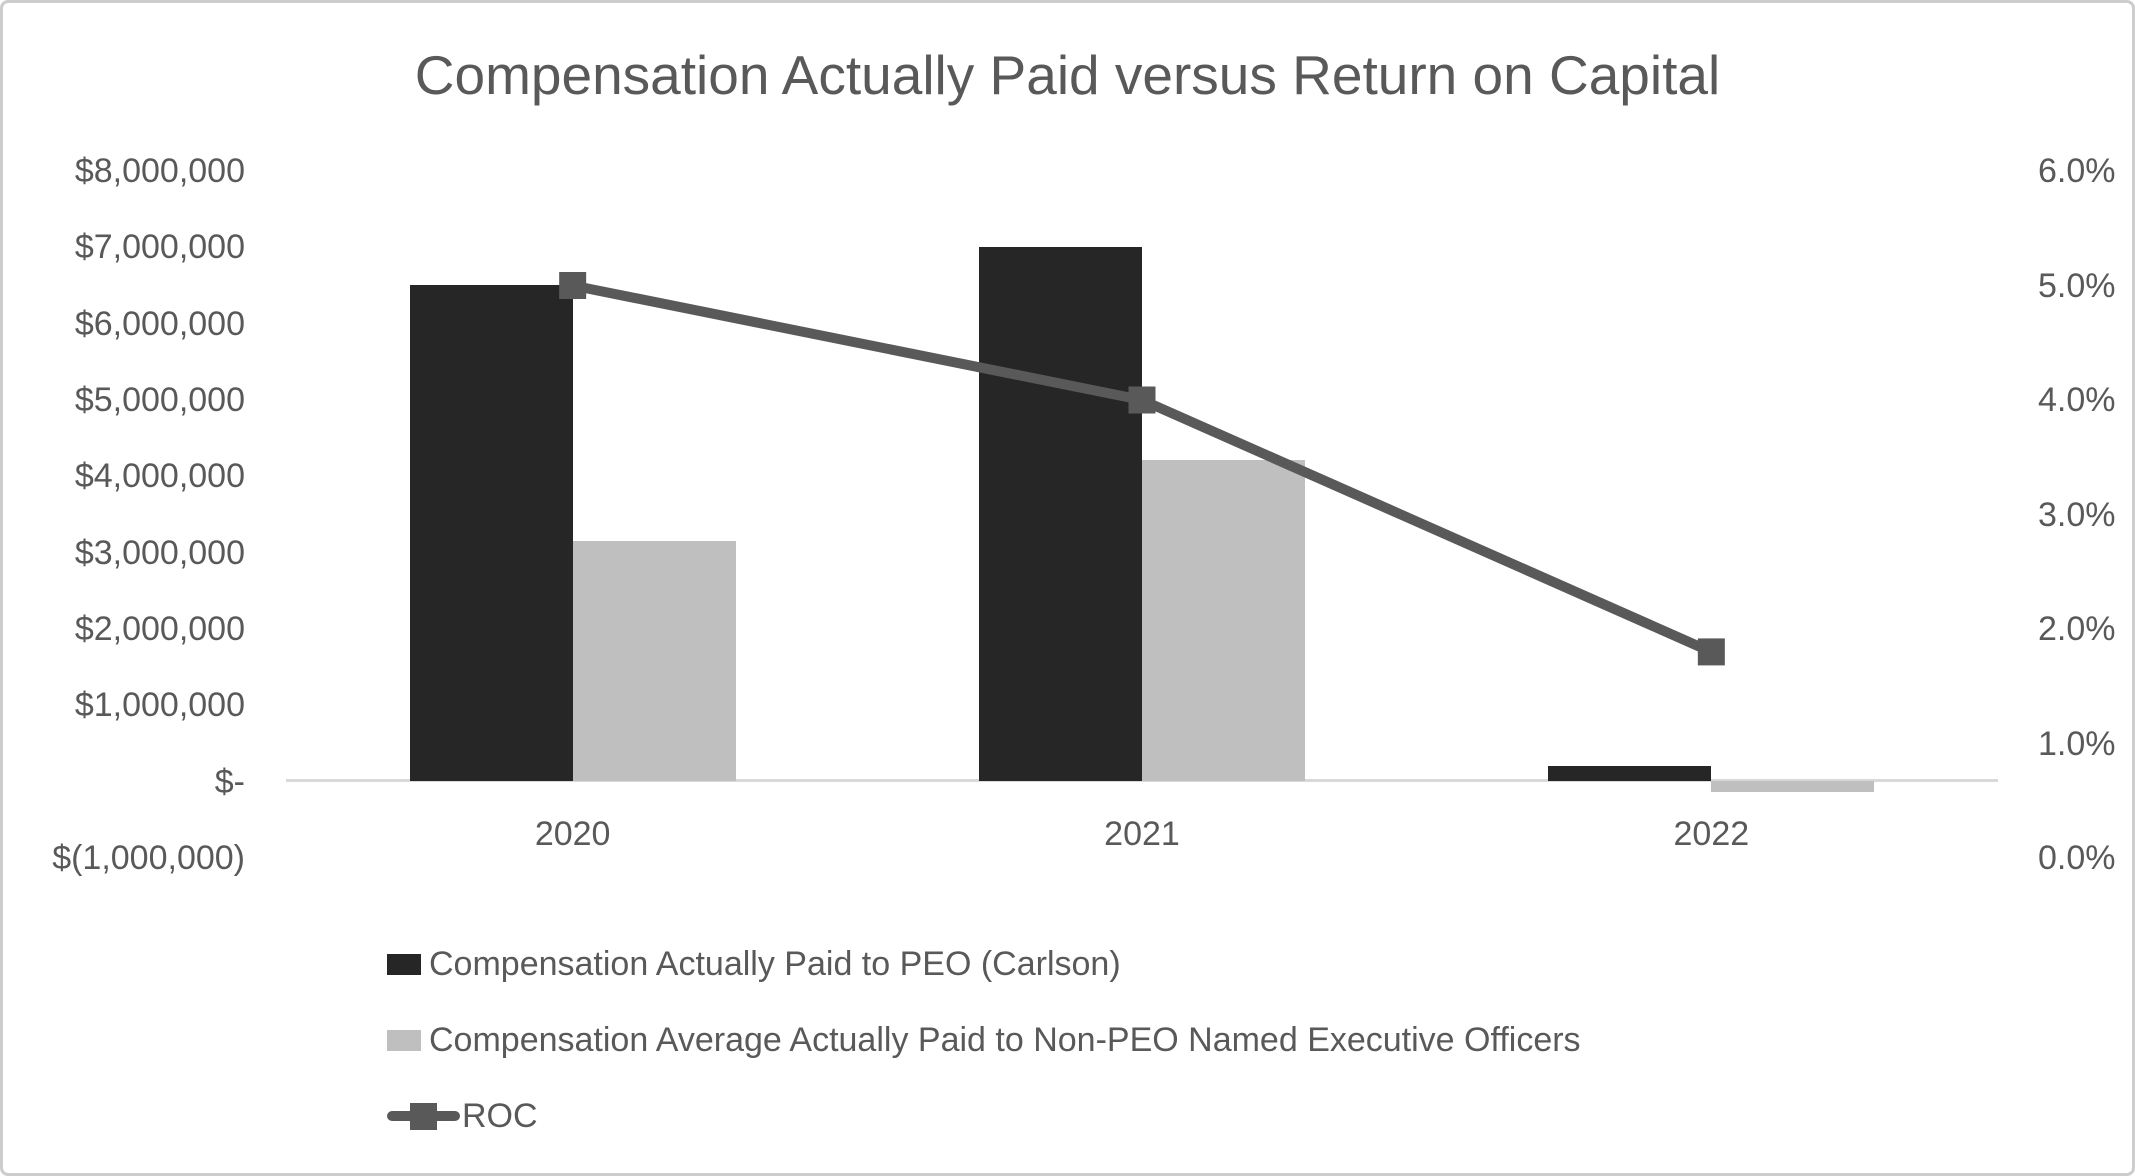  I want to click on legend-item-roc: ROC, so click(984, 1116).